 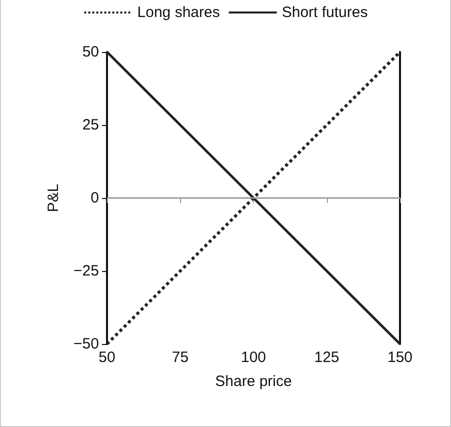 What do you see at coordinates (327, 357) in the screenshot?
I see `x-tick-label: 125` at bounding box center [327, 357].